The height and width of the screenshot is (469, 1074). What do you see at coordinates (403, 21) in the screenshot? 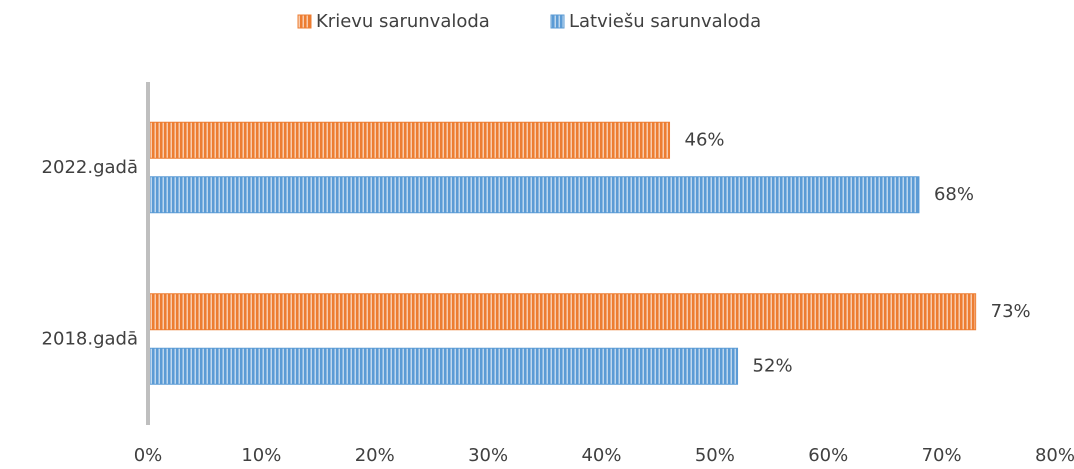
I see `legend-label: Krievu sarunvaloda` at bounding box center [403, 21].